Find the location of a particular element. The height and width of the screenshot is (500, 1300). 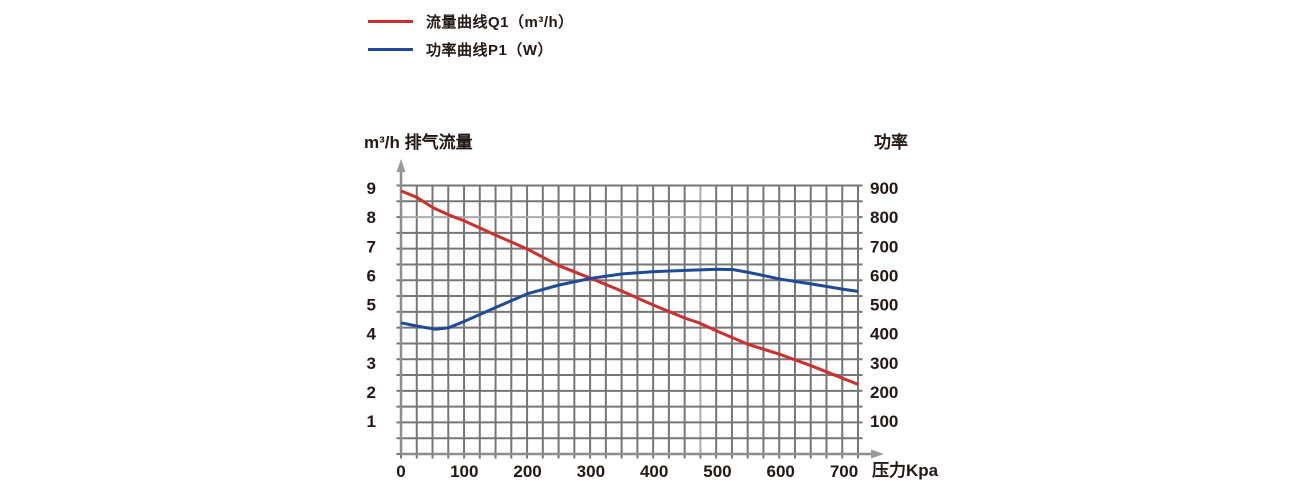

x-axis-tick-label: 300 is located at coordinates (591, 471).